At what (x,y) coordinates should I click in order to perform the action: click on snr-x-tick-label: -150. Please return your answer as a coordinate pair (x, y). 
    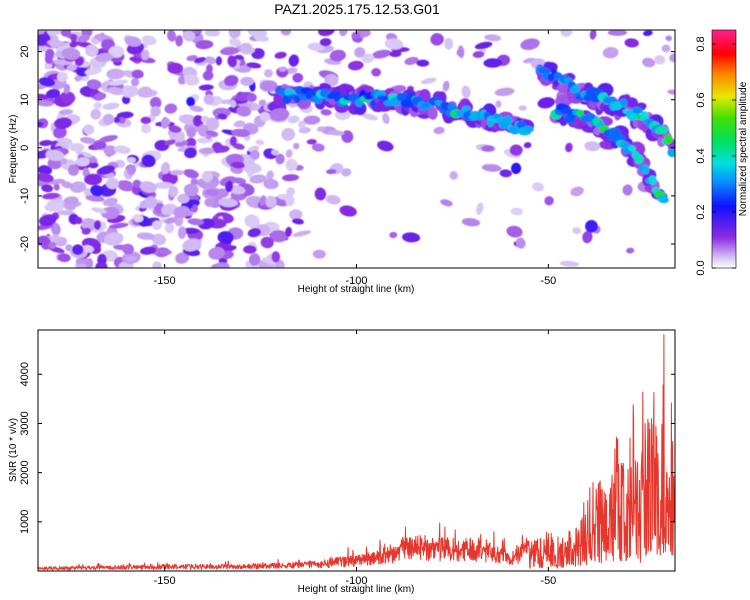
    Looking at the image, I should click on (165, 581).